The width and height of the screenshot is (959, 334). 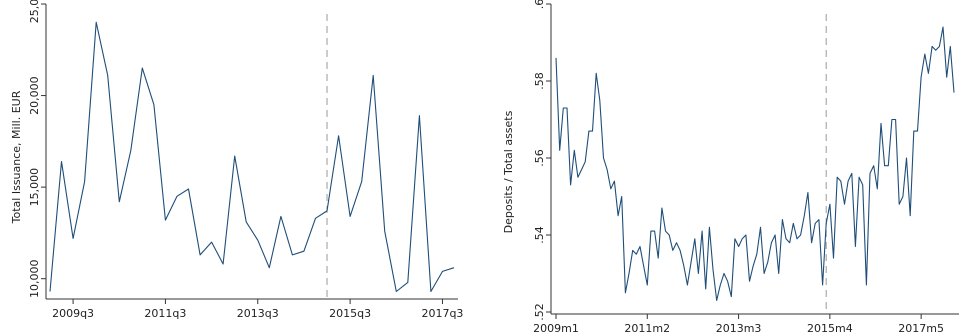 What do you see at coordinates (508, 171) in the screenshot?
I see `right-y-axis-title: Deposits / Total assets` at bounding box center [508, 171].